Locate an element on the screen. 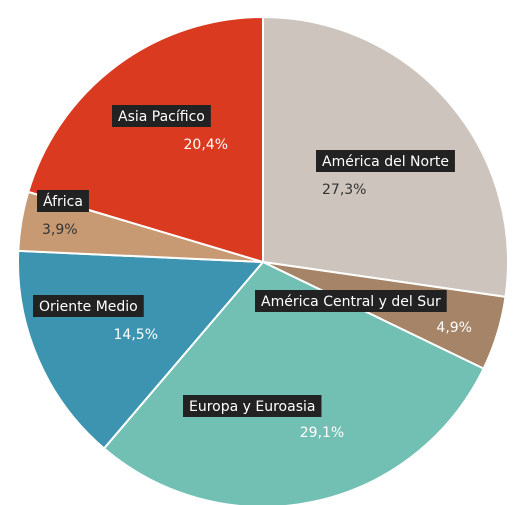 The image size is (516, 505). slice-label: América Central y del Sur is located at coordinates (351, 302).